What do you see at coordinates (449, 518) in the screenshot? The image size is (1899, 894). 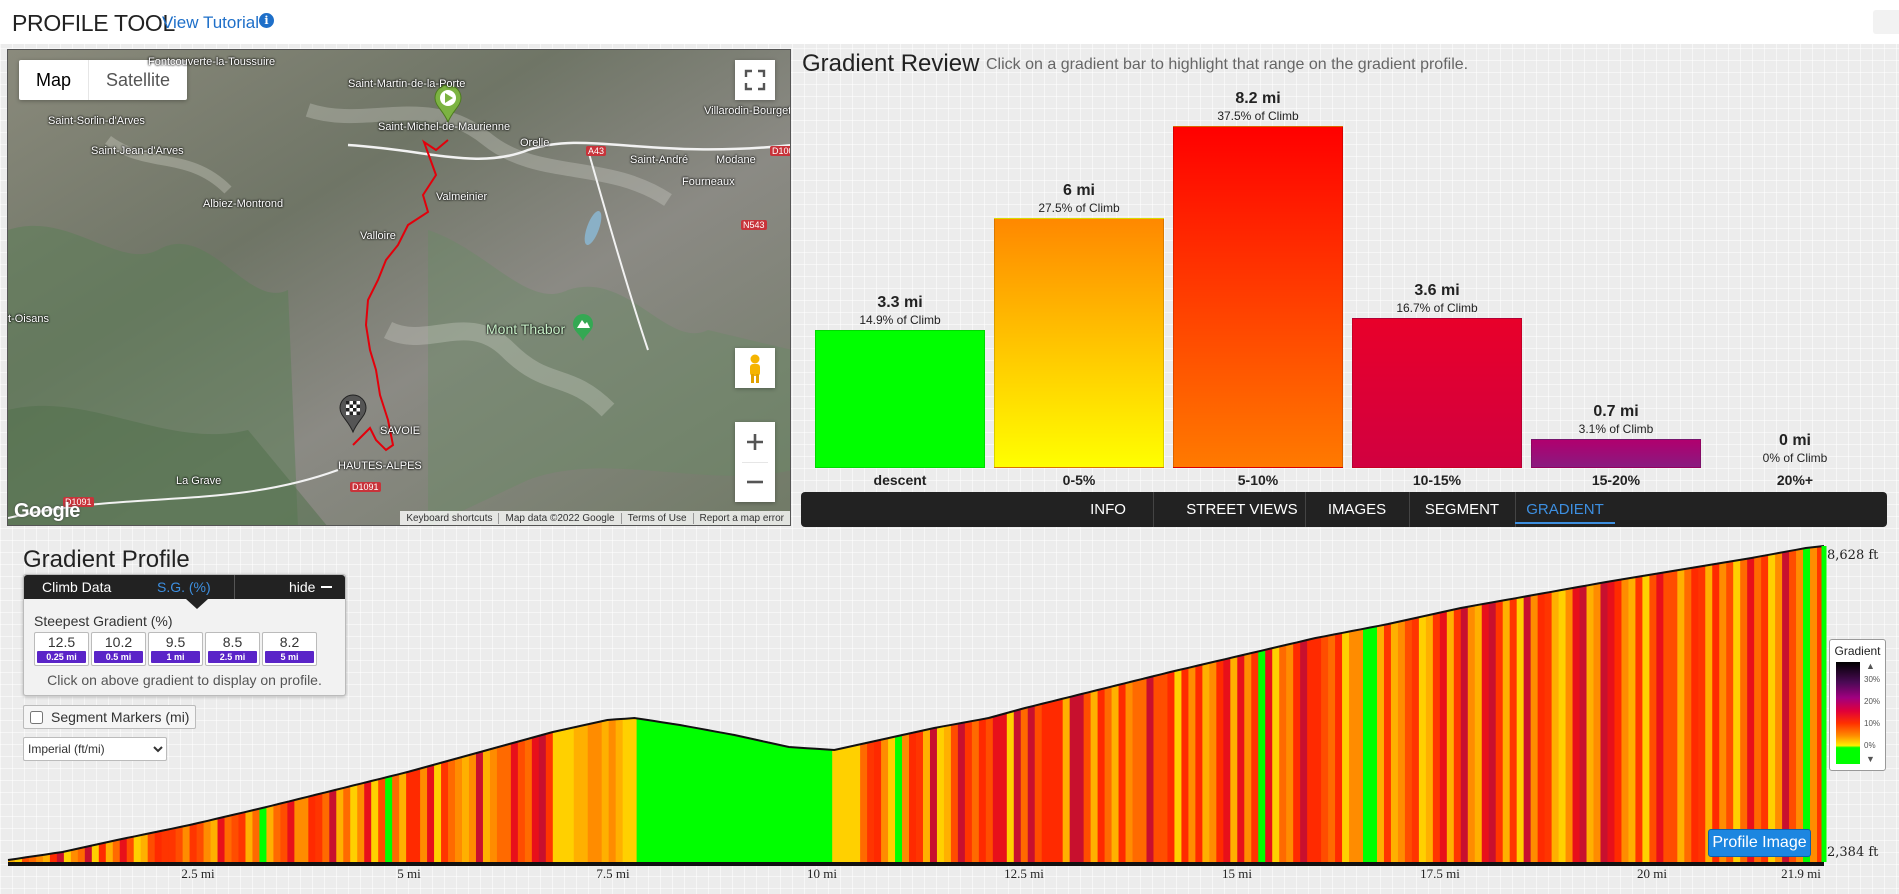 I see `keyboard-shortcuts-link: Keyboard shortcuts` at bounding box center [449, 518].